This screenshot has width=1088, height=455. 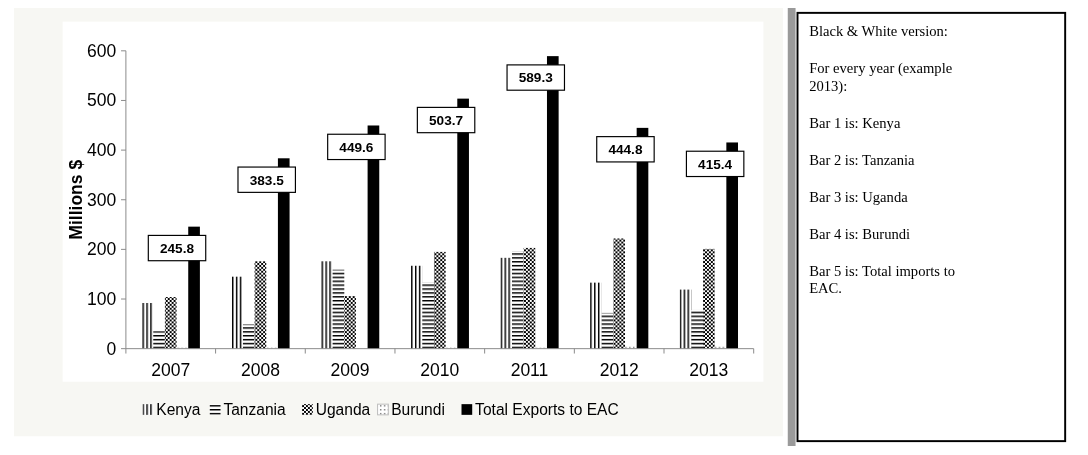 What do you see at coordinates (882, 279) in the screenshot?
I see `text: Bar 5 is: Total imports to EAC.` at bounding box center [882, 279].